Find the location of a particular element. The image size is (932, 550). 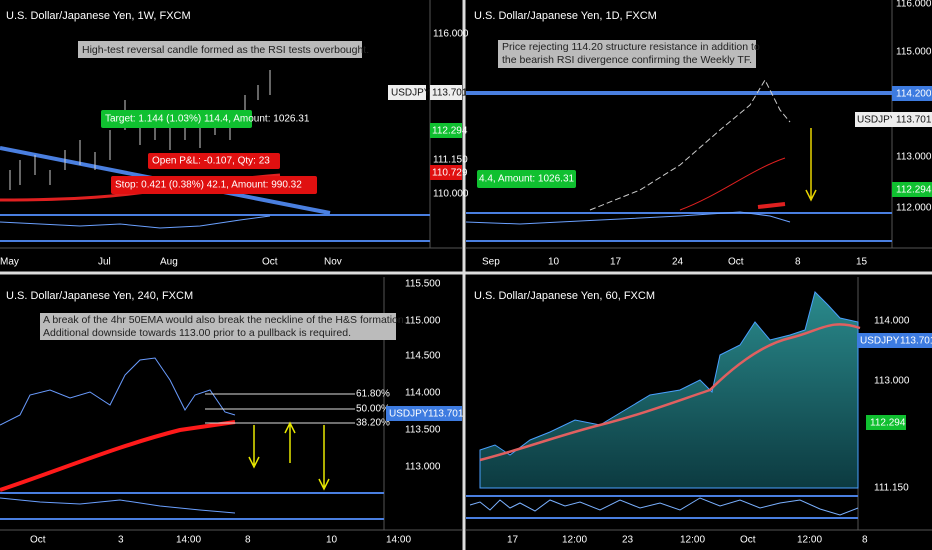

x-label: 24 is located at coordinates (678, 262).